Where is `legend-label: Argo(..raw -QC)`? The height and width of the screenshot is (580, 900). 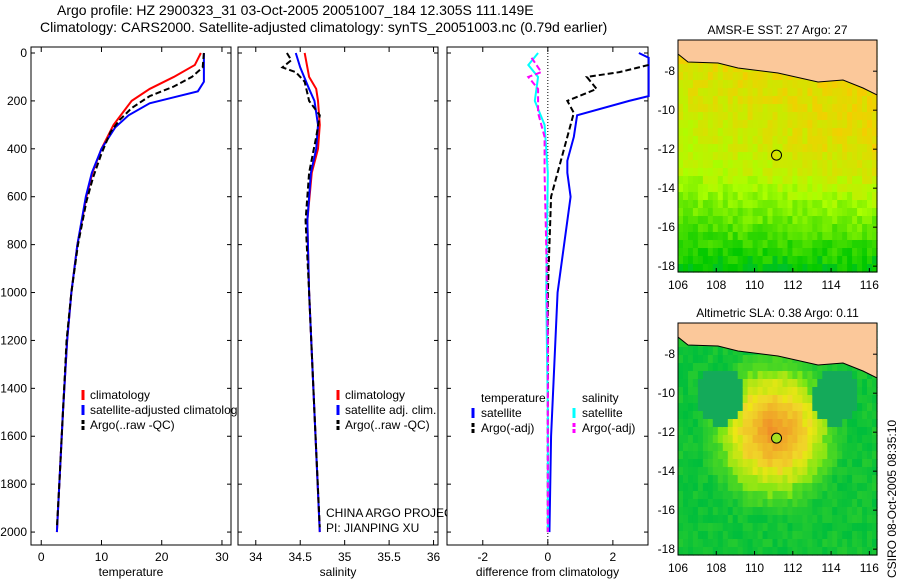 legend-label: Argo(..raw -QC) is located at coordinates (132, 425).